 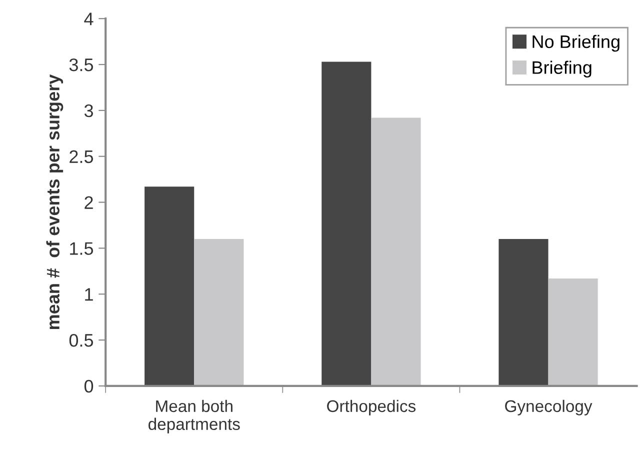 What do you see at coordinates (89, 294) in the screenshot?
I see `y-tick-label: 1` at bounding box center [89, 294].